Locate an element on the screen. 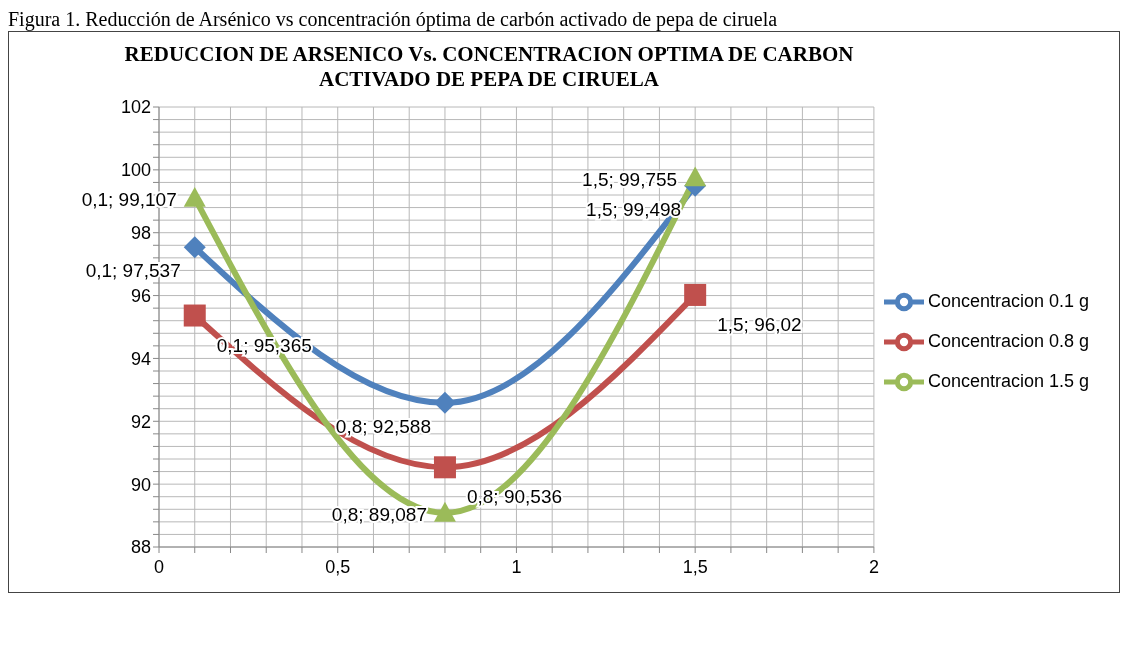  x-tick-label: 0,5 is located at coordinates (338, 567).